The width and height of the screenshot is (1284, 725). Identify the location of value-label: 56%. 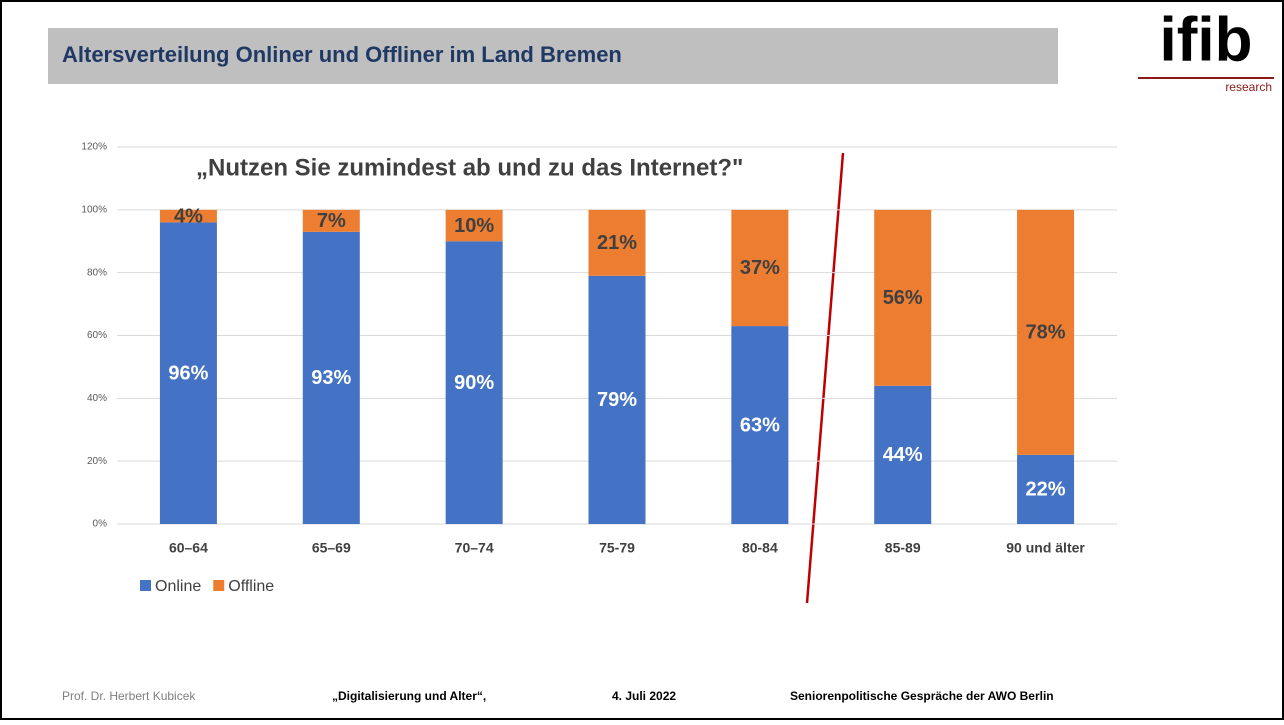
(903, 298).